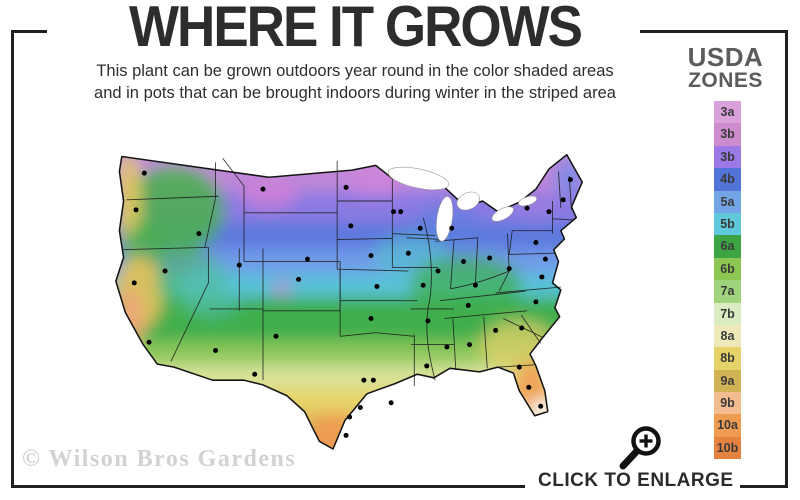 Image resolution: width=800 pixels, height=500 pixels. Describe the element at coordinates (12, 259) in the screenshot. I see `frame-left-edge` at that location.